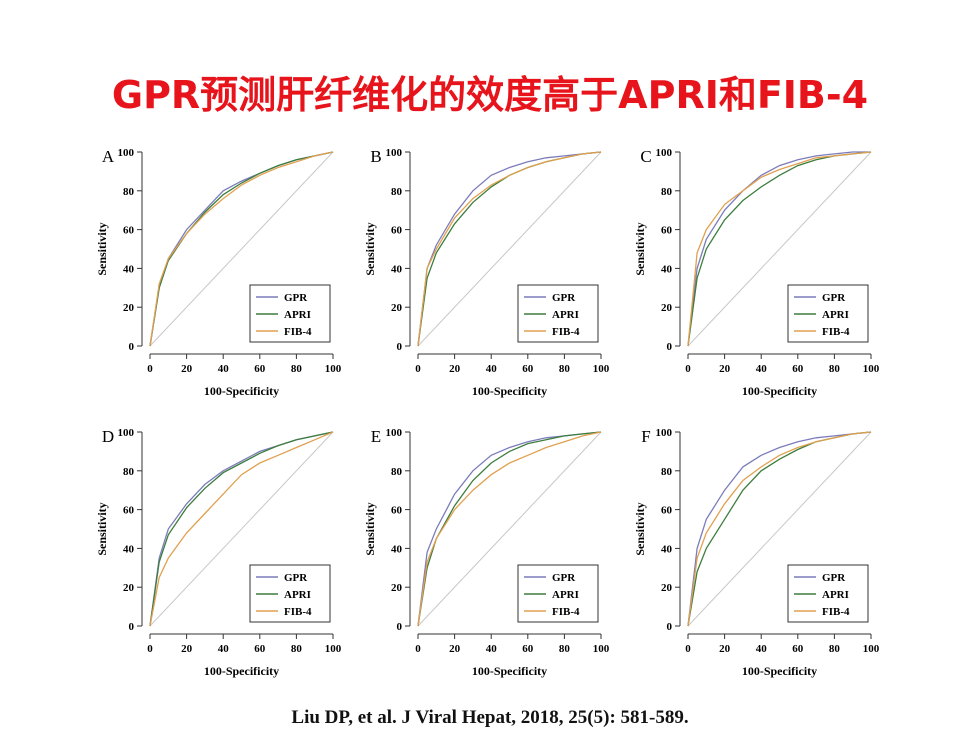 The image size is (980, 735). I want to click on panel-label: B, so click(375, 156).